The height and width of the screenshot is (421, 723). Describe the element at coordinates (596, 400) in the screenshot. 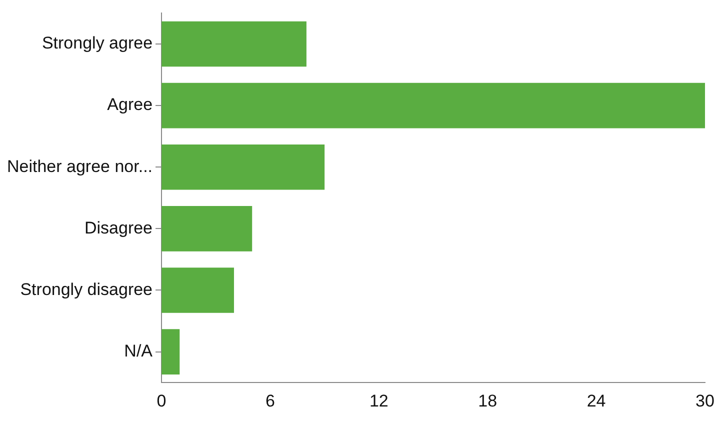

I see `x-tick-label: 24` at that location.